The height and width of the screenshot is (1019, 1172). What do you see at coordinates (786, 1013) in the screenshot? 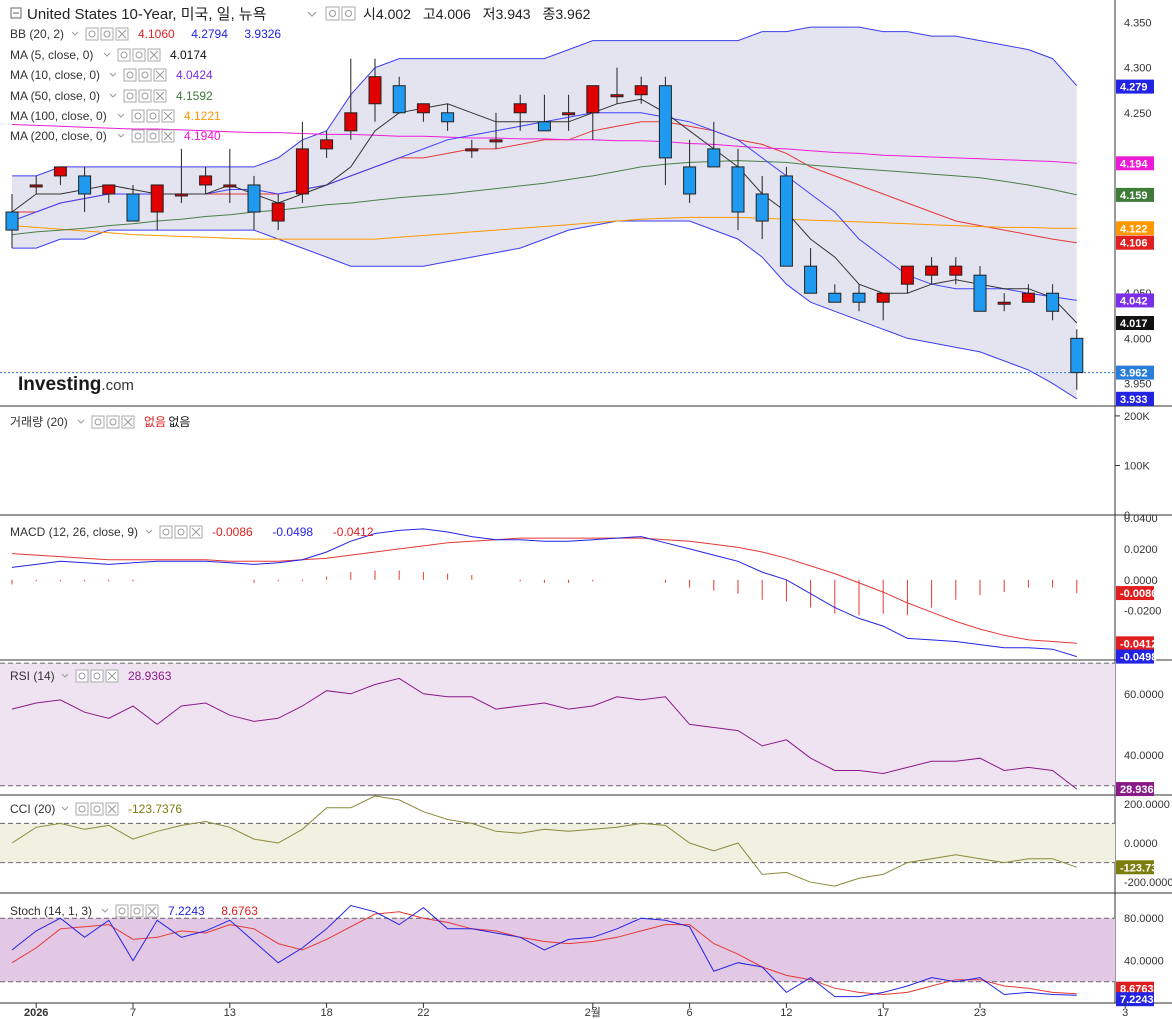
I see `x-tick-label: 12` at bounding box center [786, 1013].